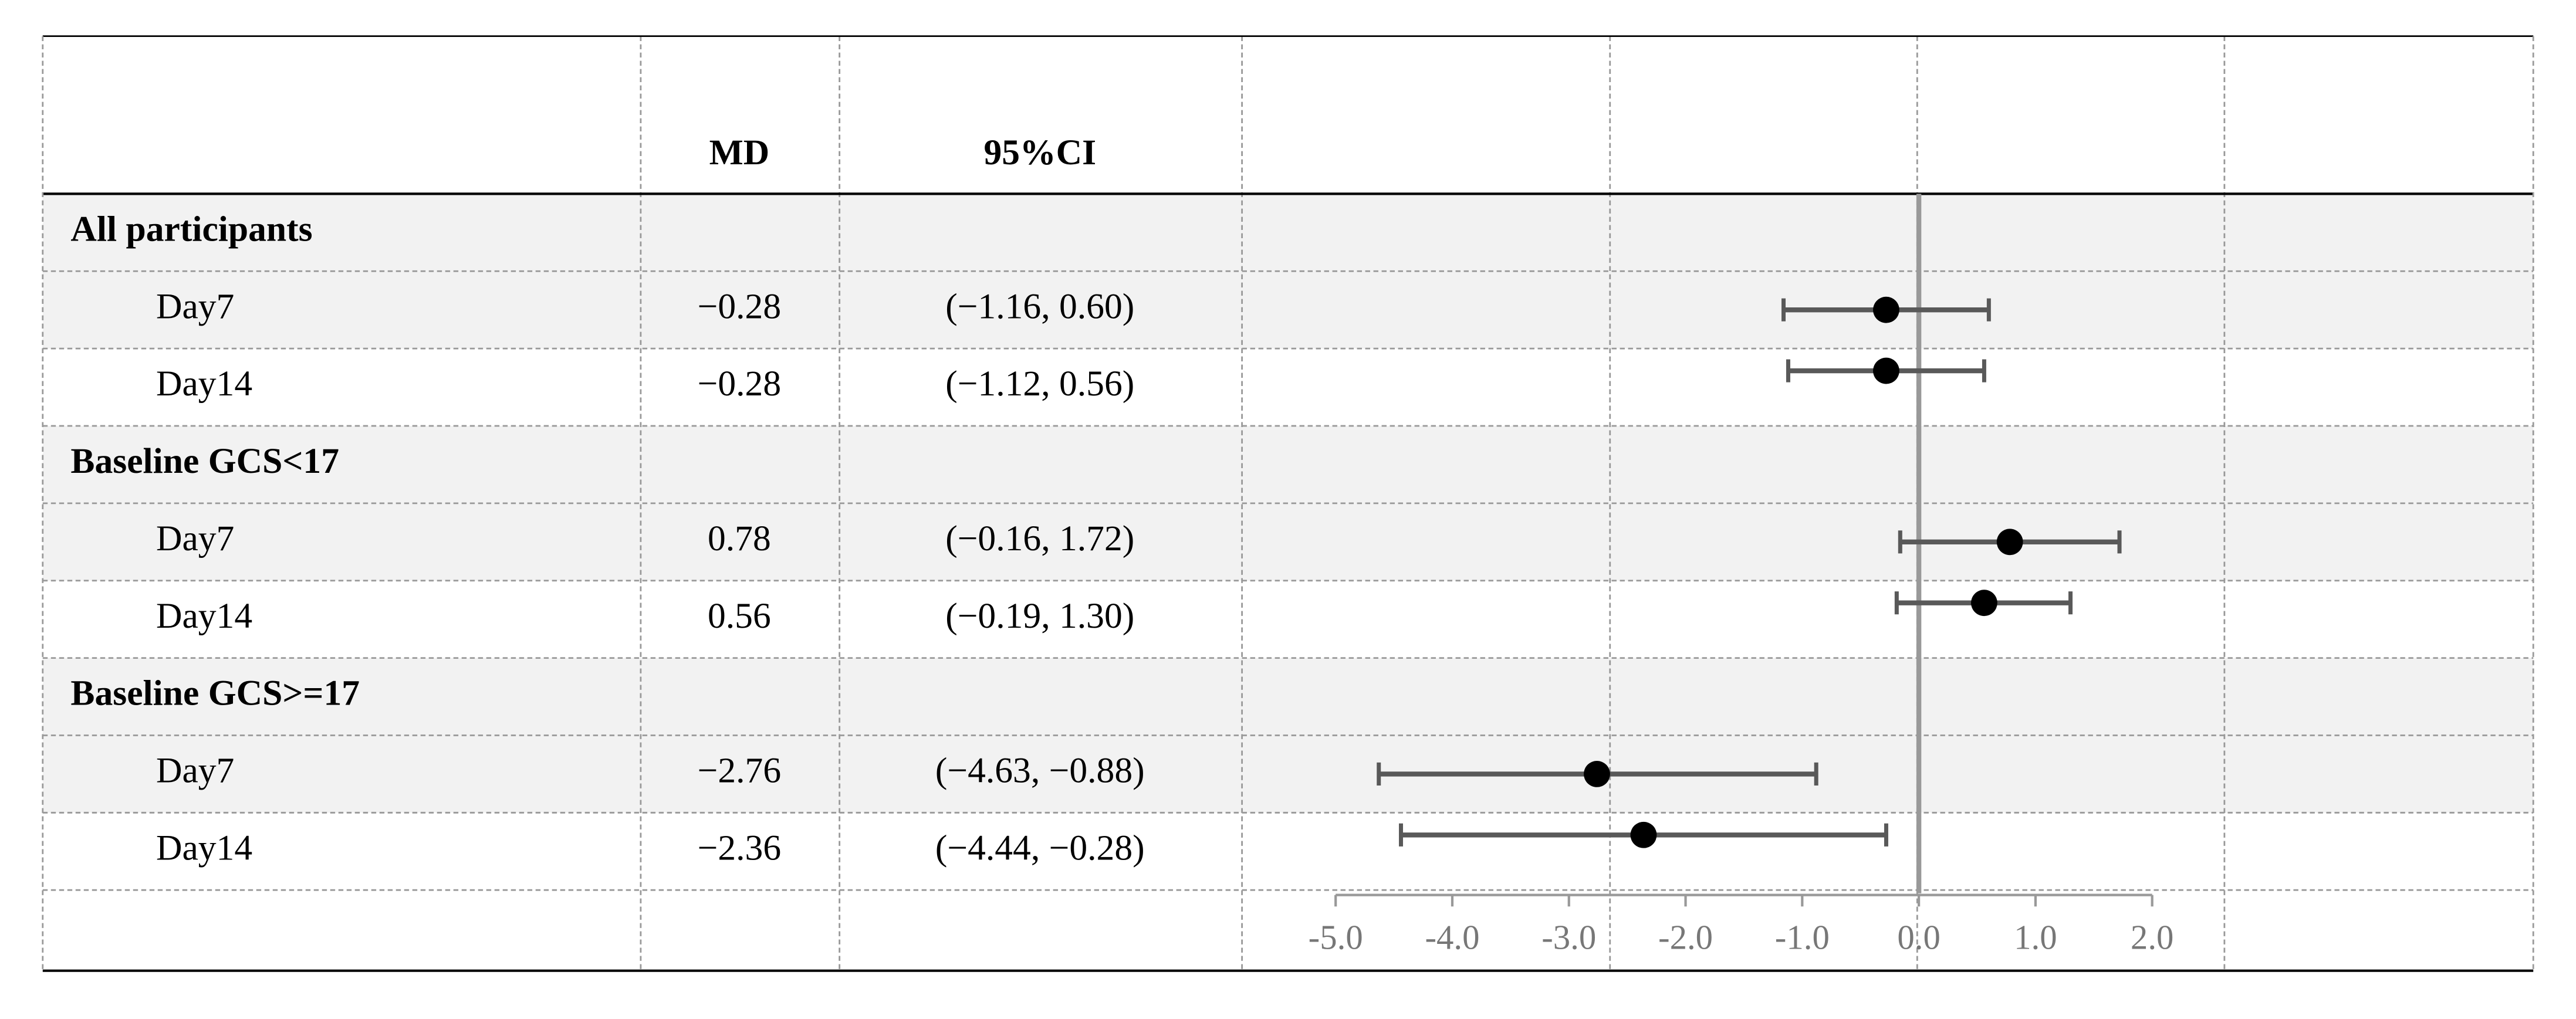 This screenshot has height=1019, width=2576. I want to click on group-label: Baseline GCS<17, so click(204, 461).